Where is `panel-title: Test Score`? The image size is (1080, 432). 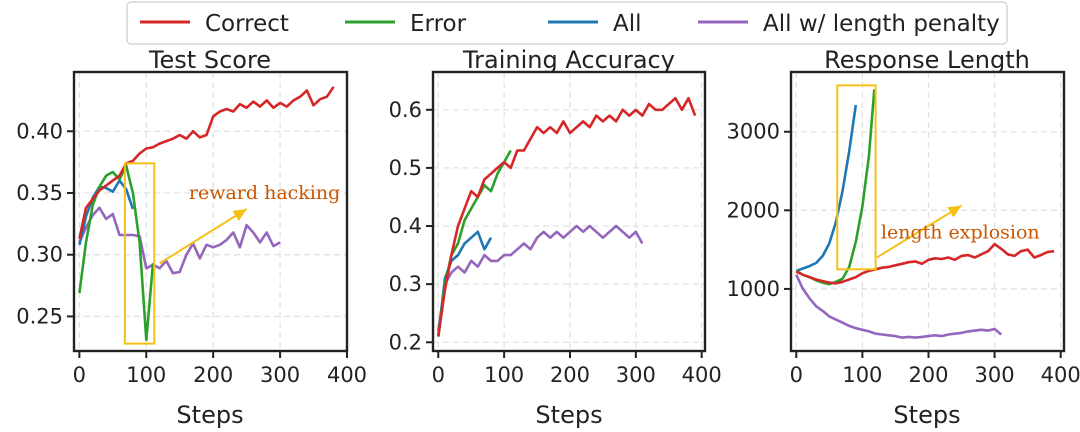
panel-title: Test Score is located at coordinates (209, 60).